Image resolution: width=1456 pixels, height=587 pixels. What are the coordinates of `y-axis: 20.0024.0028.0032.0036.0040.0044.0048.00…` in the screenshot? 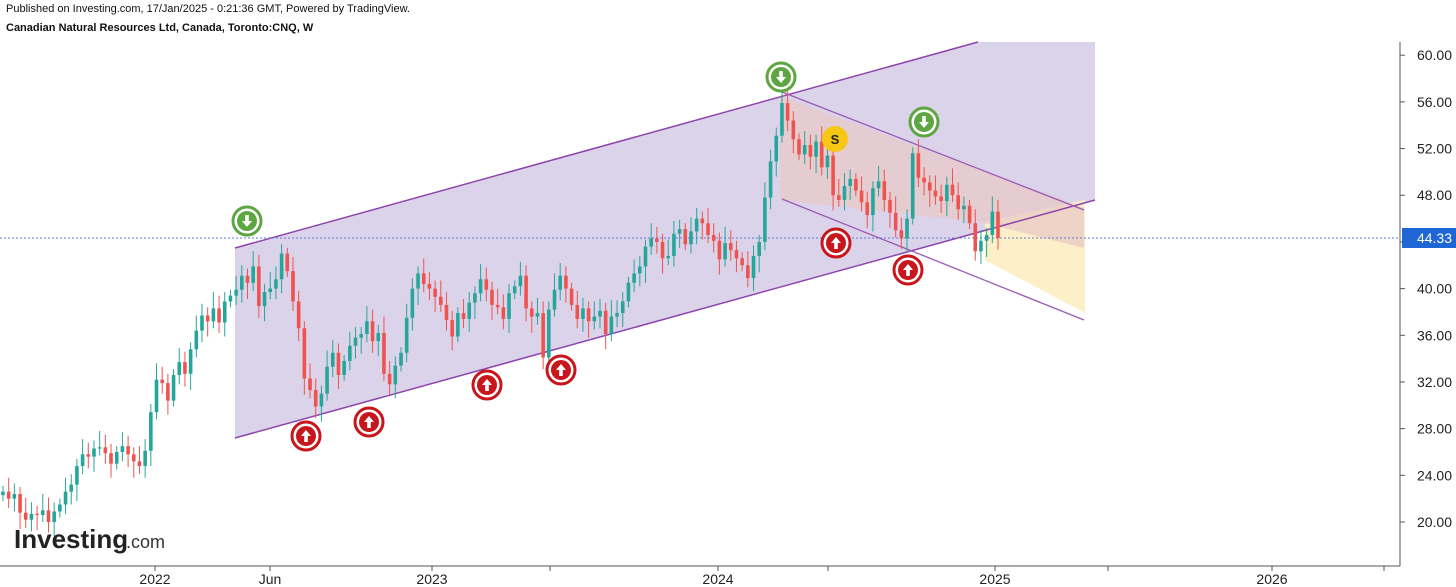 It's located at (1426, 288).